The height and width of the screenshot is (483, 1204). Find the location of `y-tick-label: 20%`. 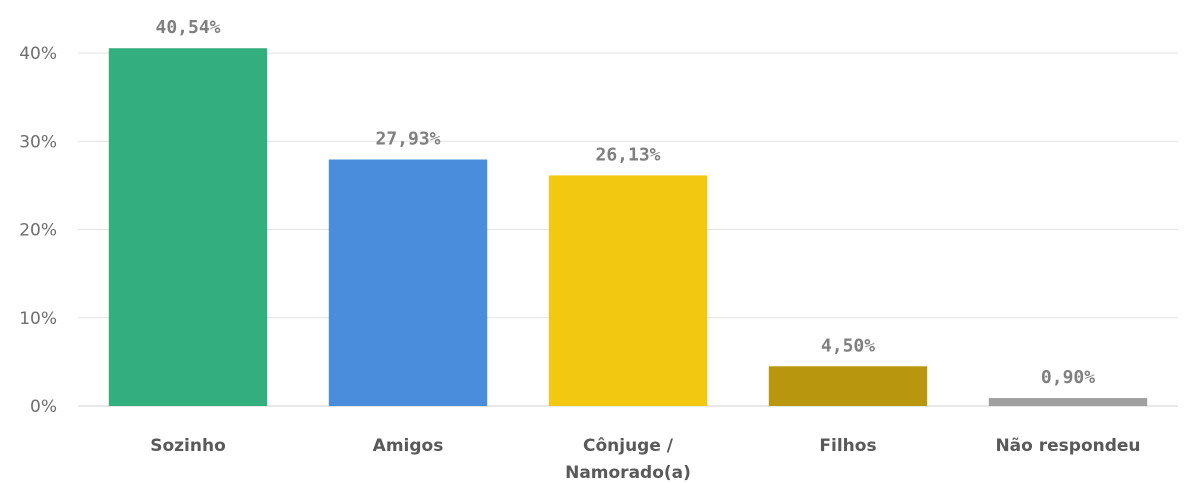

y-tick-label: 20% is located at coordinates (38, 231).